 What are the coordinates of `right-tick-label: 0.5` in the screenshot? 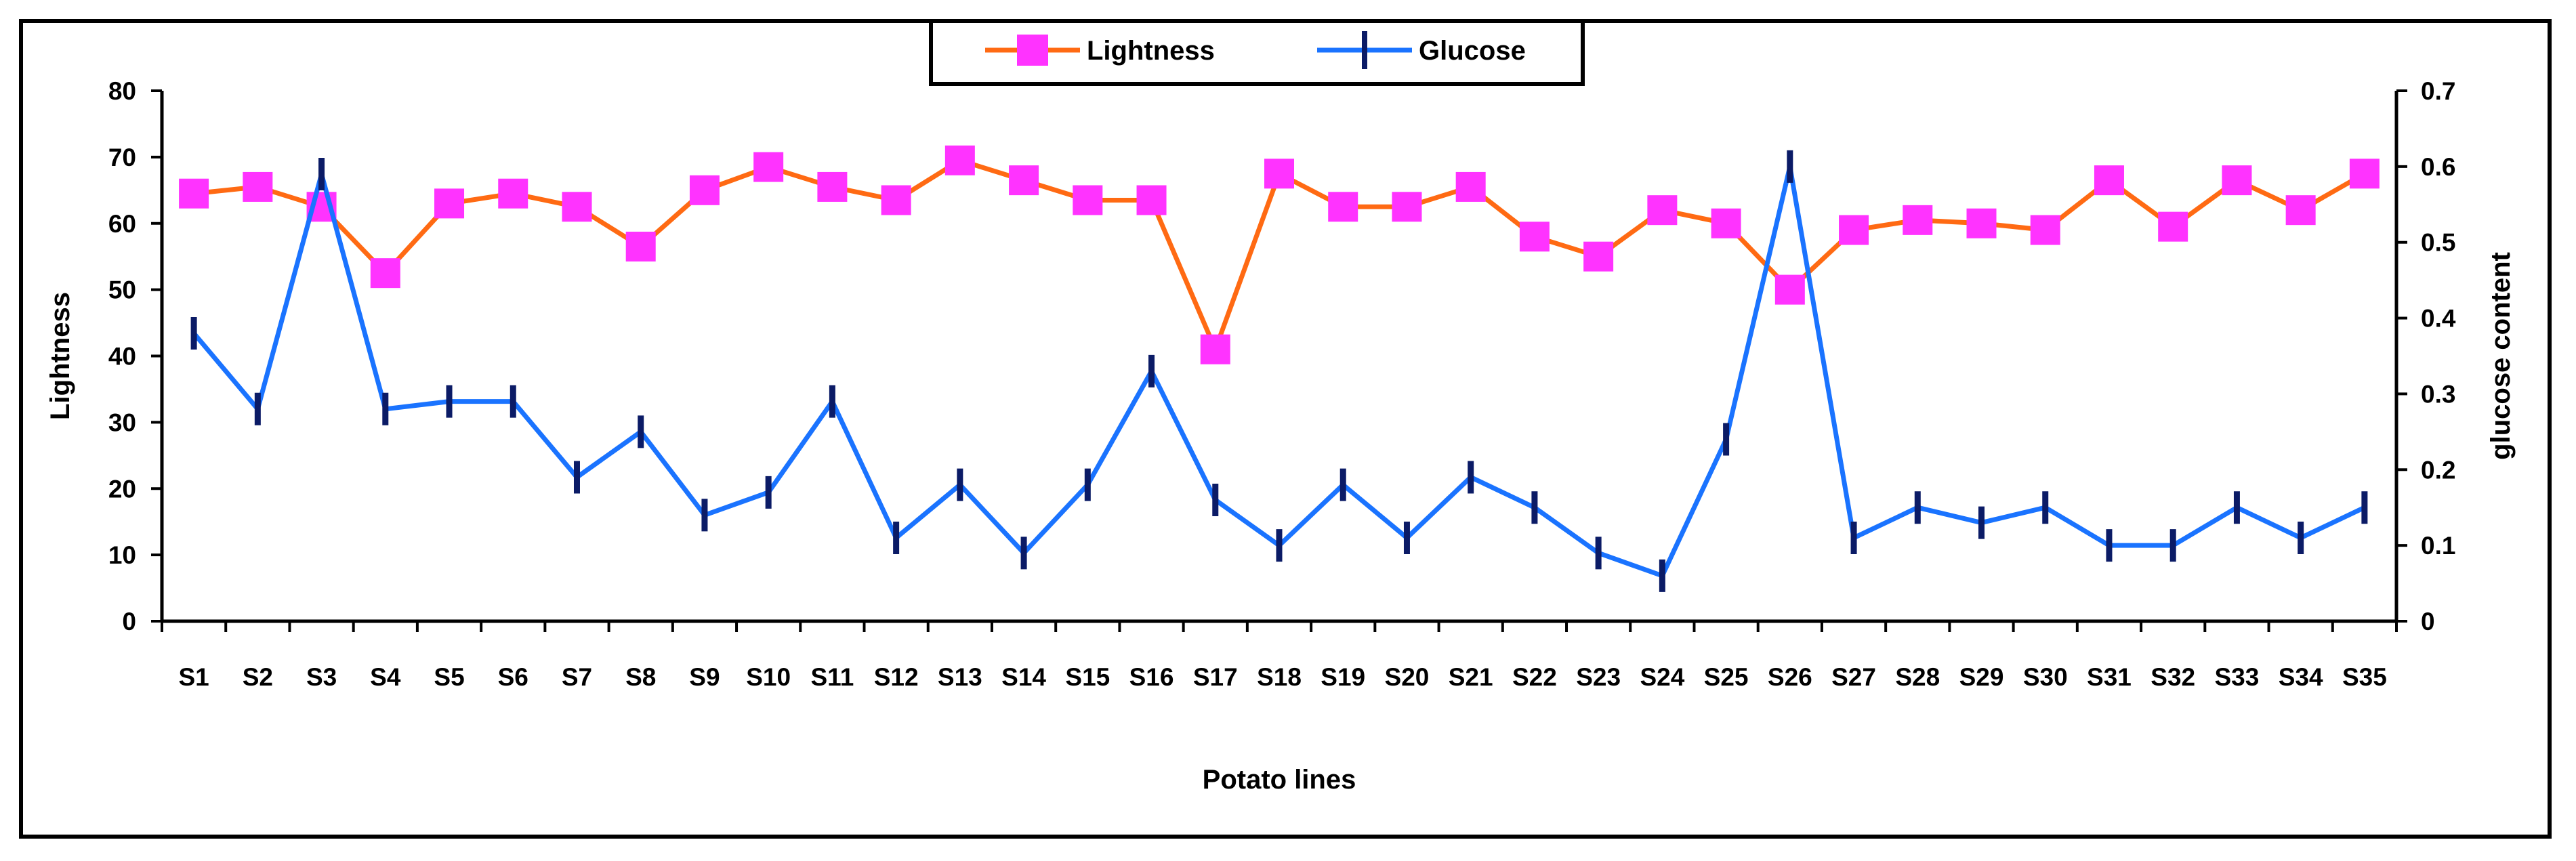 It's located at (2438, 243).